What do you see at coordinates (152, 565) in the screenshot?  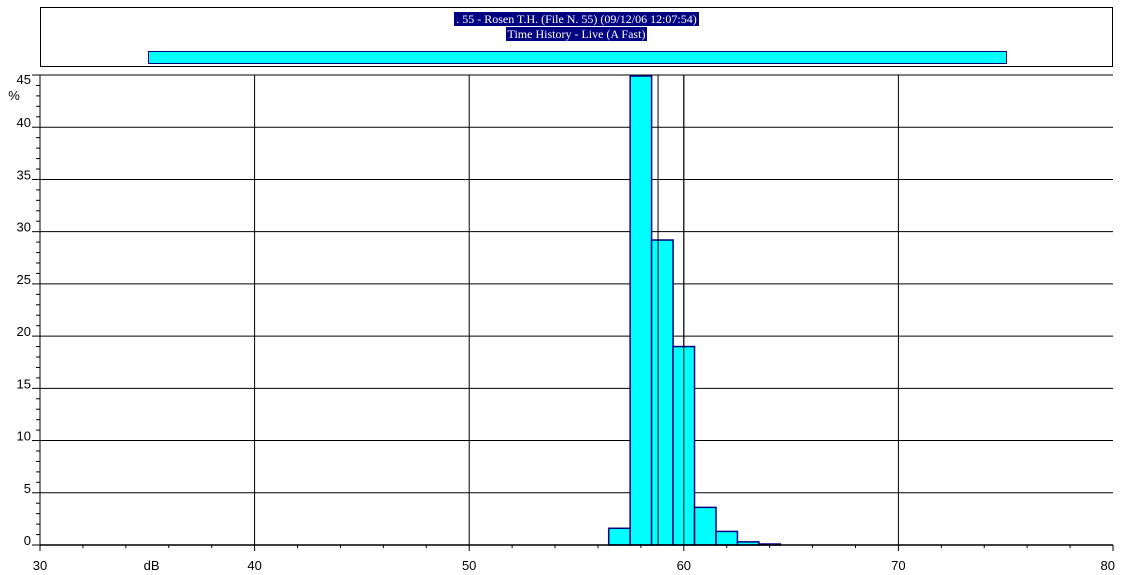 I see `x-axis-label: dB` at bounding box center [152, 565].